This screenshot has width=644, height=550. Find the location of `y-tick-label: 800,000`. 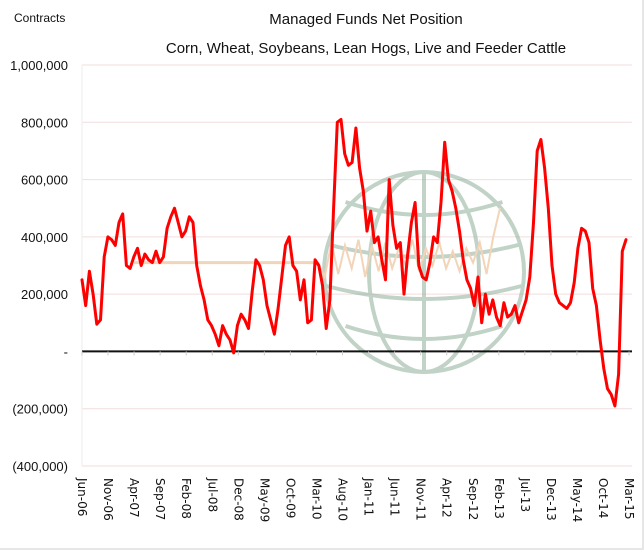

y-tick-label: 800,000 is located at coordinates (44, 122).